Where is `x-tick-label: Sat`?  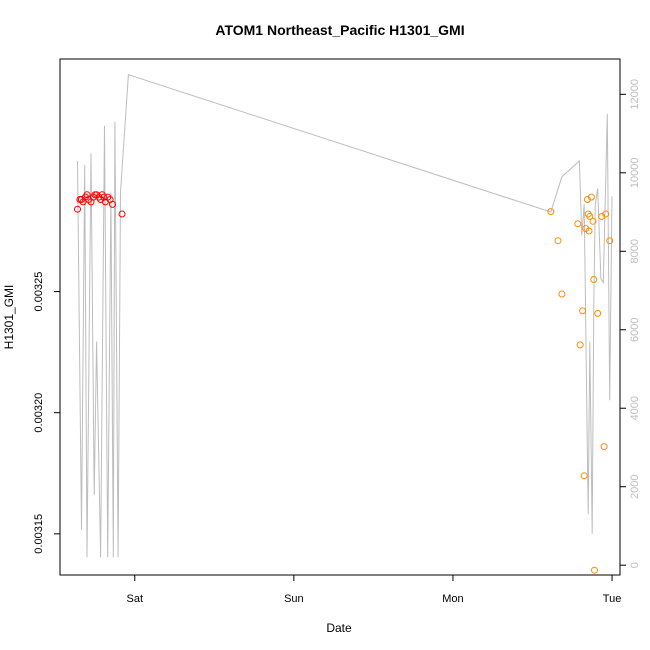
x-tick-label: Sat is located at coordinates (135, 599).